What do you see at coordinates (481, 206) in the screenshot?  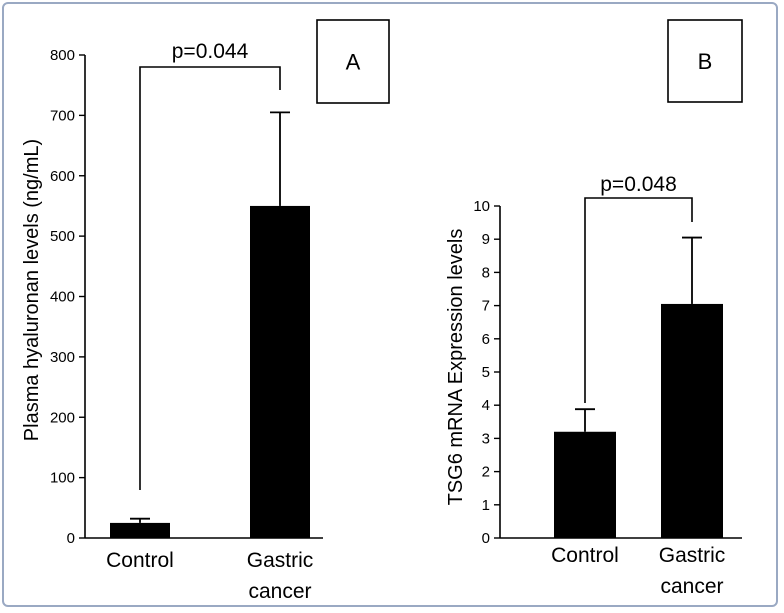 I see `y-tick-label: 10` at bounding box center [481, 206].